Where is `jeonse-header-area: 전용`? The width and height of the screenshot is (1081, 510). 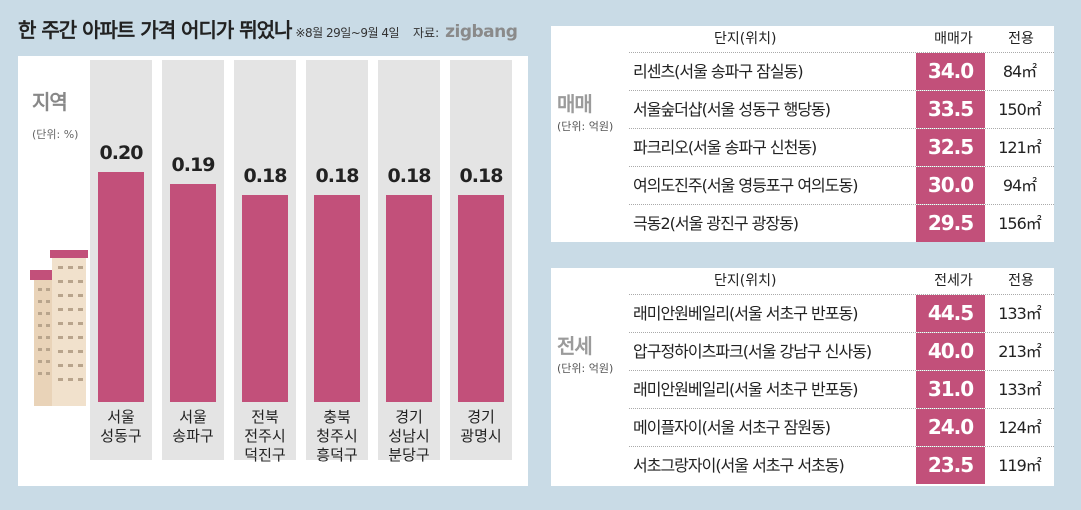
jeonse-header-area: 전용 is located at coordinates (1021, 281).